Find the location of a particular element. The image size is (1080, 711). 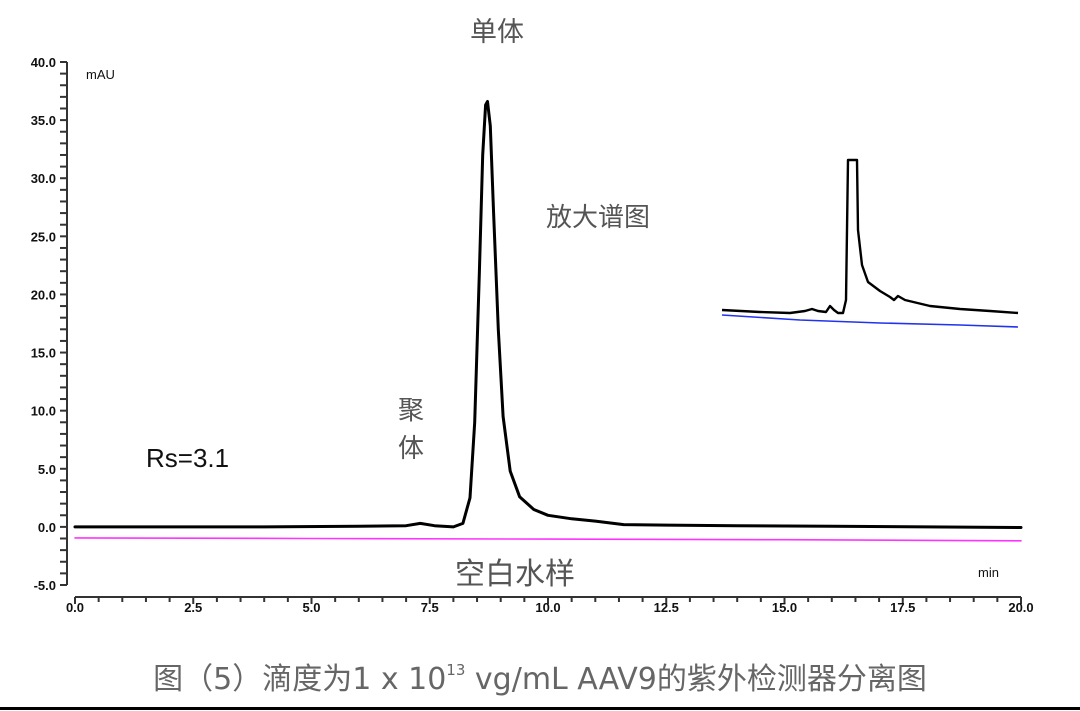

figure-caption: 图（5）滴度为1 x 1013 vg/mL AAV9的紫外检测器分离图 is located at coordinates (540, 676).